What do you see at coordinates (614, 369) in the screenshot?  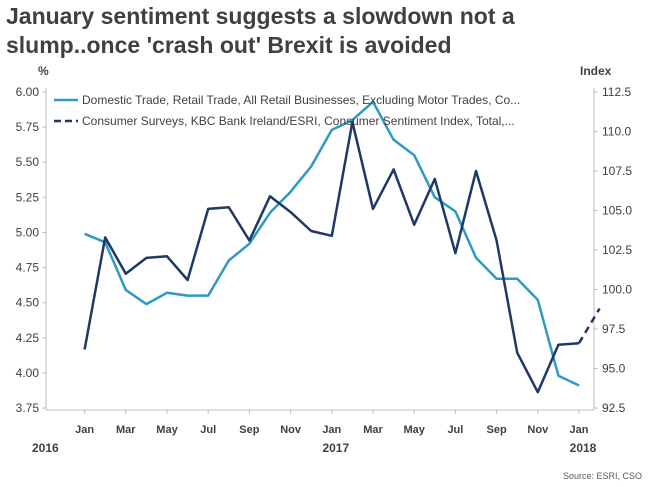 I see `right-tick-label: 95.0` at bounding box center [614, 369].